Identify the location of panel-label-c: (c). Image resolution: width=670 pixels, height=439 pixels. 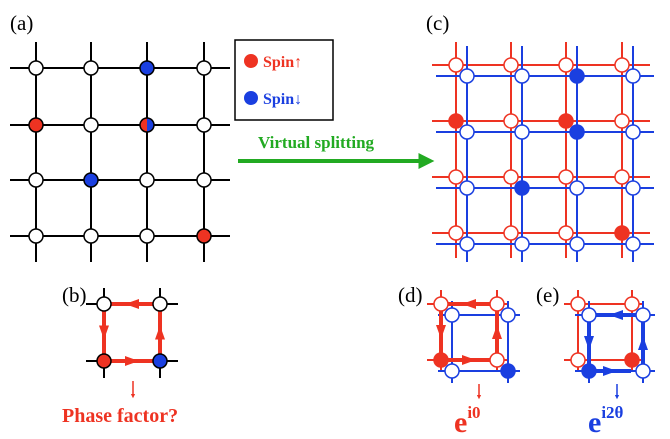
(437, 23).